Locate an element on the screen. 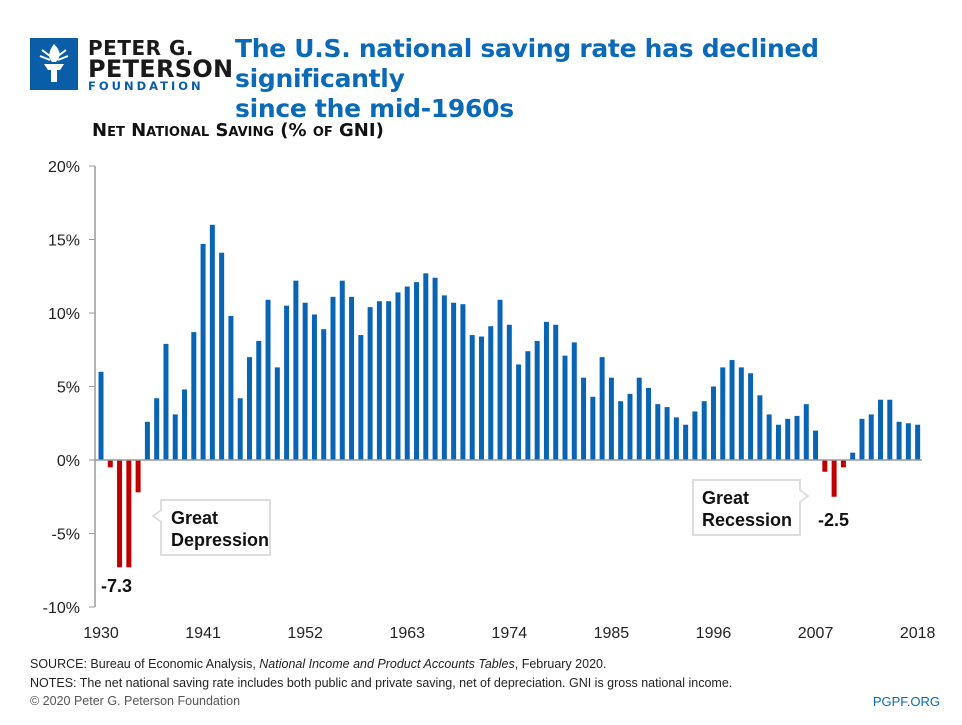  bar-1986 is located at coordinates (621, 430).